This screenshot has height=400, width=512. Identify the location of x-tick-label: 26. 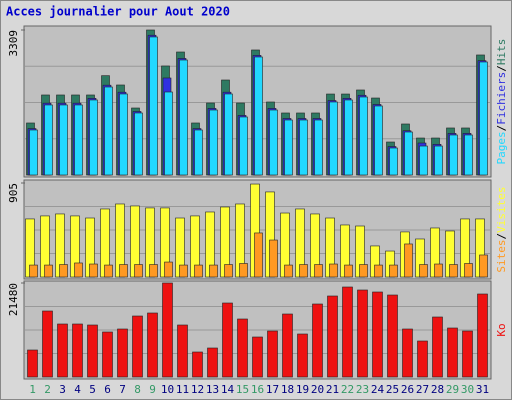
(407, 389).